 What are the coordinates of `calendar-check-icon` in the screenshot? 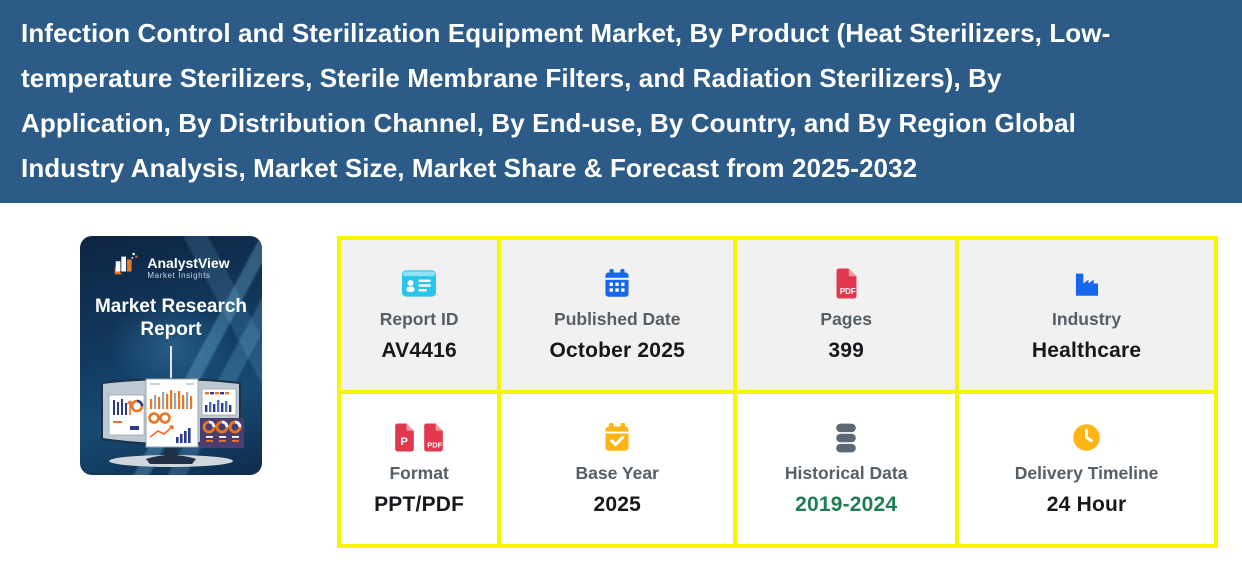 It's located at (617, 438).